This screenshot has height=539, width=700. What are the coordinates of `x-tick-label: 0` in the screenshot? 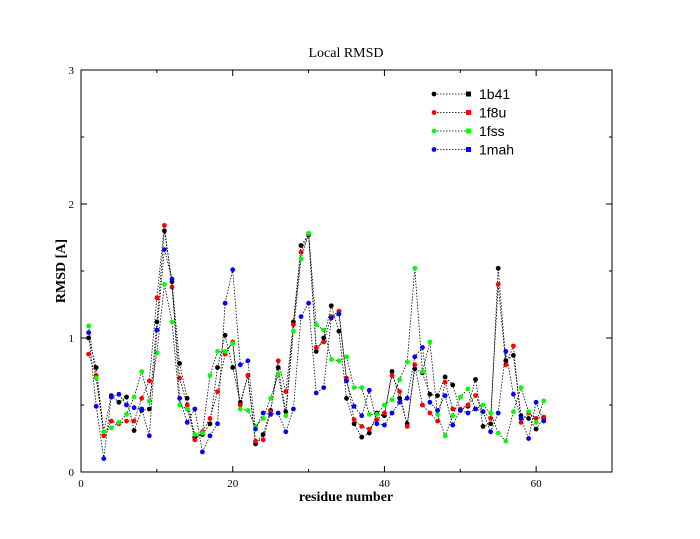 It's located at (81, 484).